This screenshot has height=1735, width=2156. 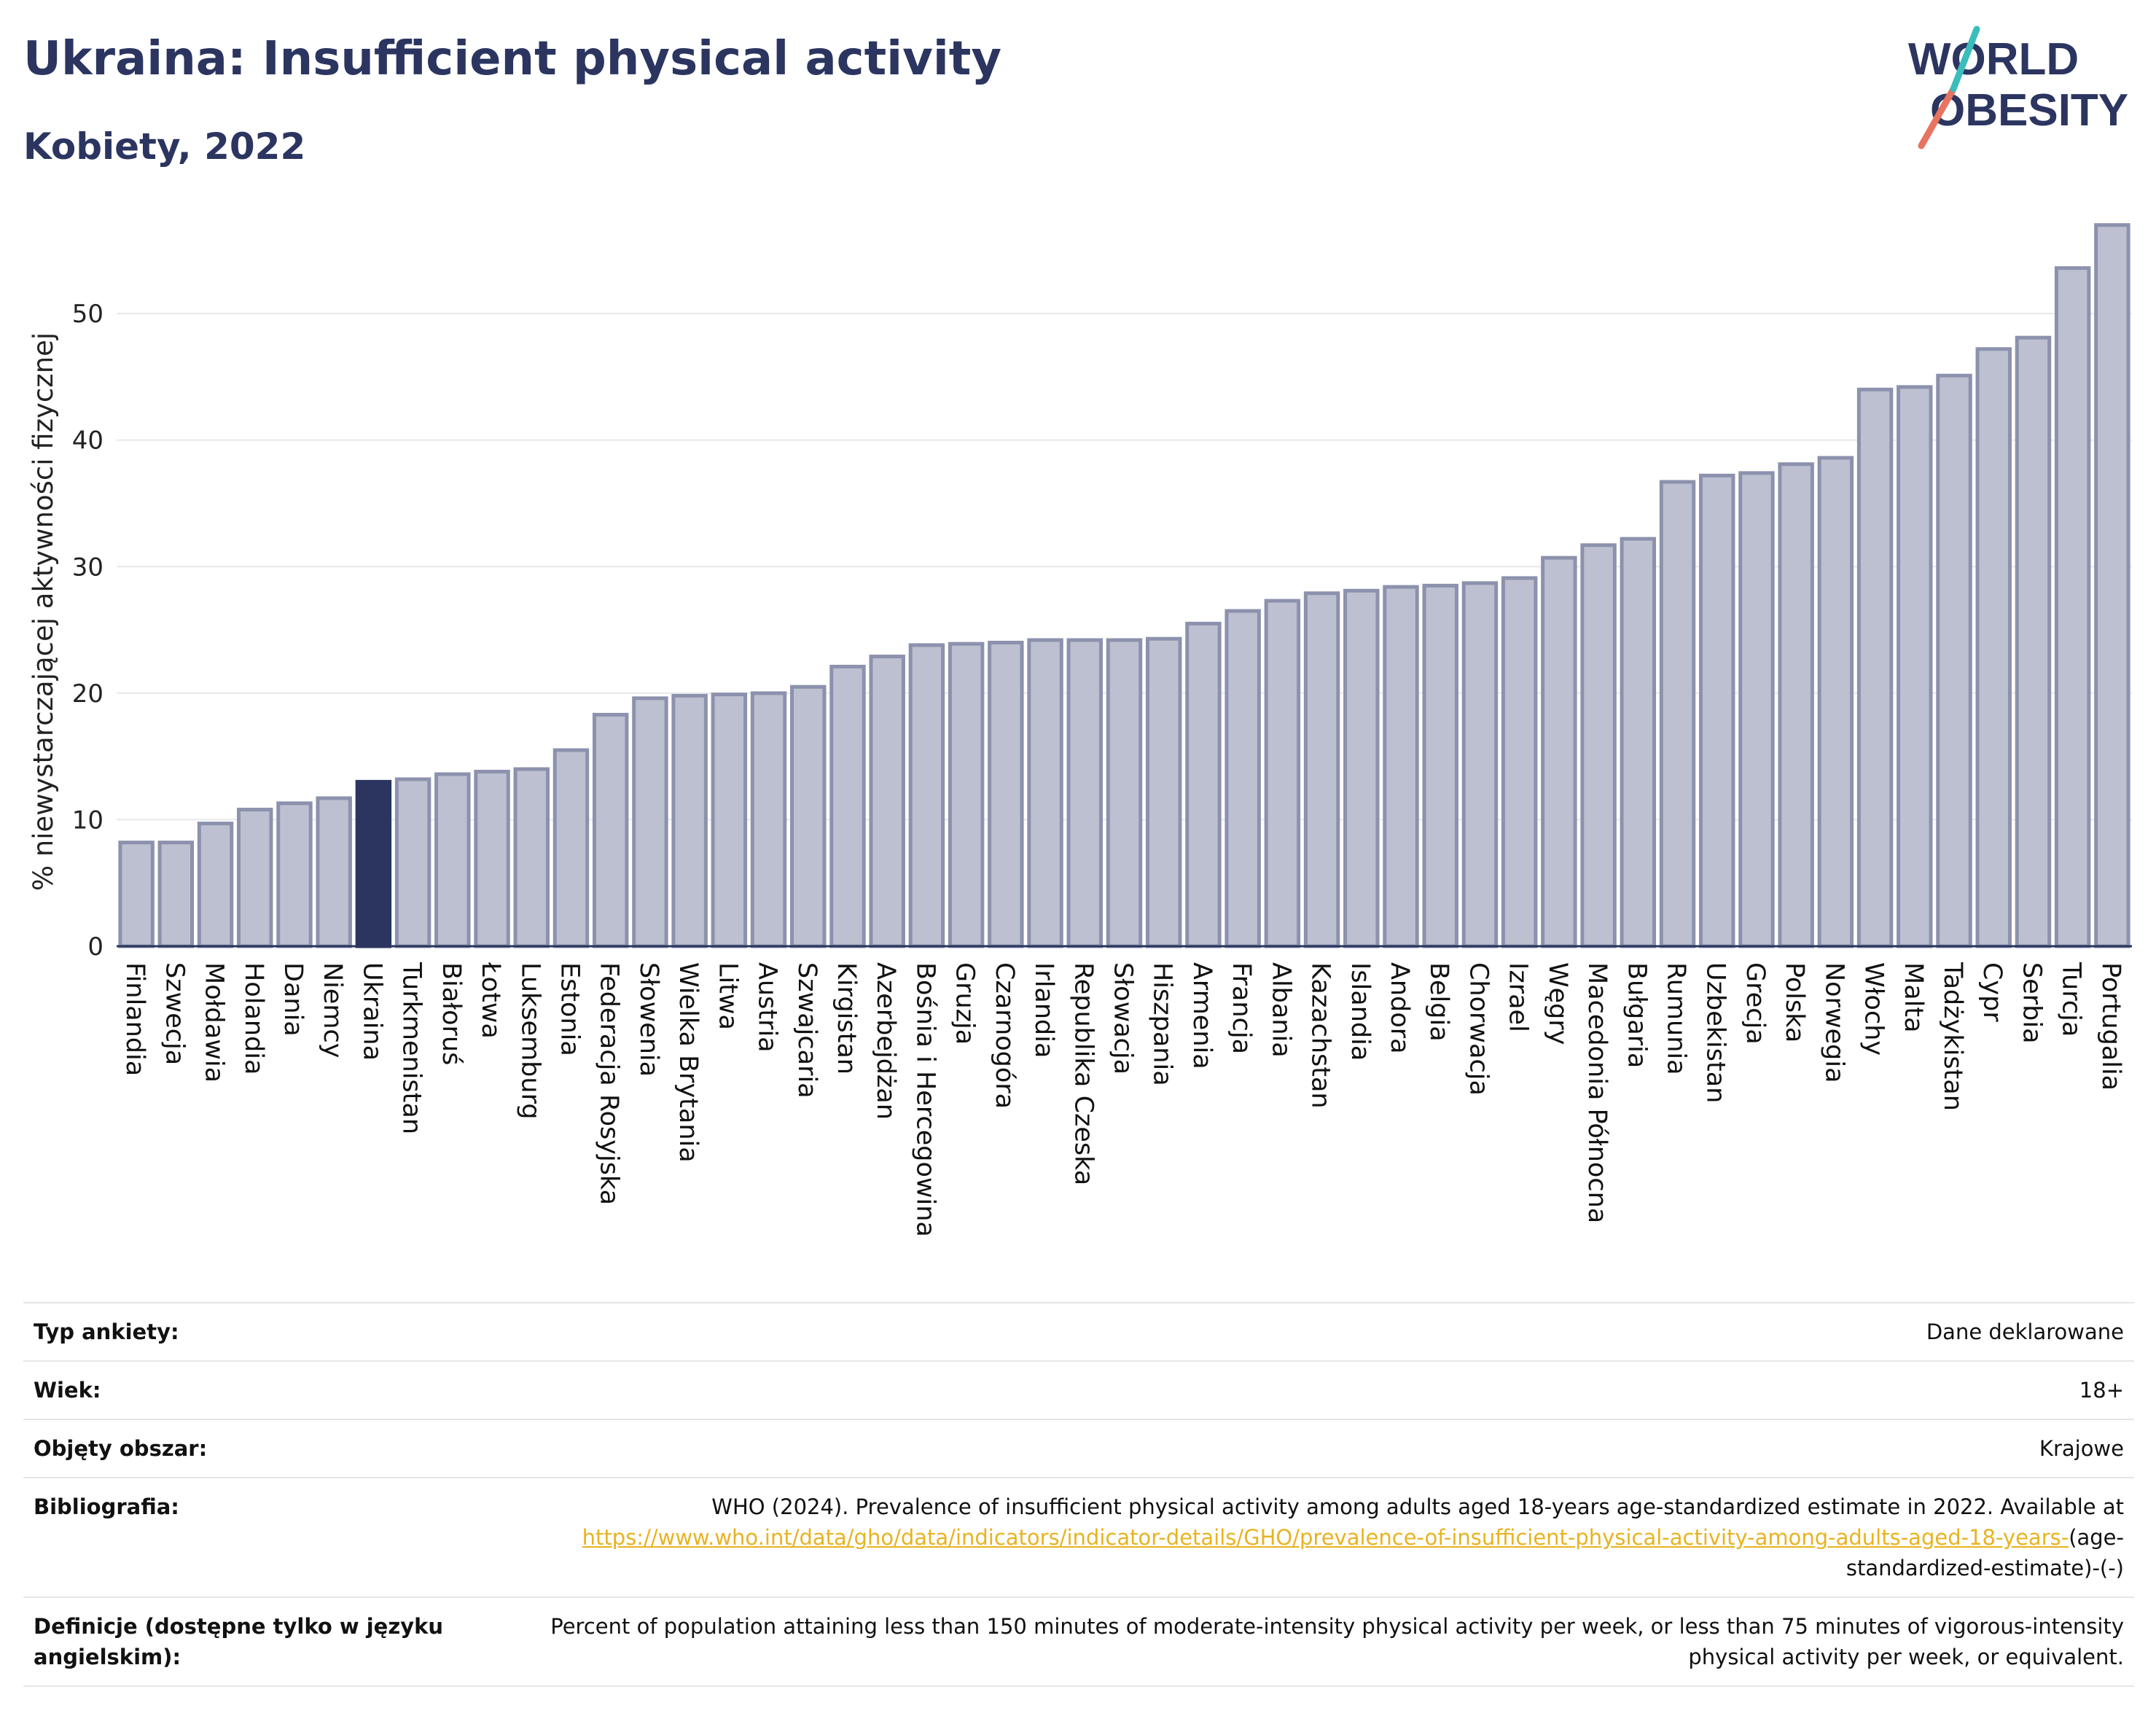 What do you see at coordinates (1965, 59) in the screenshot?
I see `logo-slash-upper` at bounding box center [1965, 59].